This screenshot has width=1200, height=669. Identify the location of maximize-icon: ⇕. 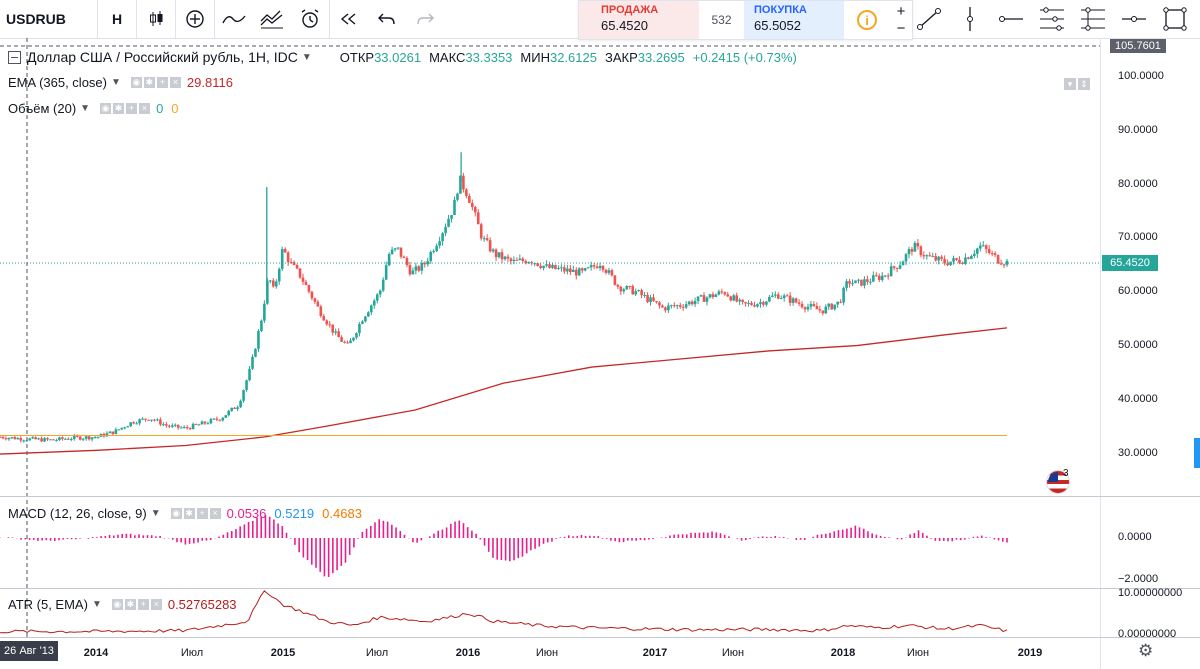
(1084, 84).